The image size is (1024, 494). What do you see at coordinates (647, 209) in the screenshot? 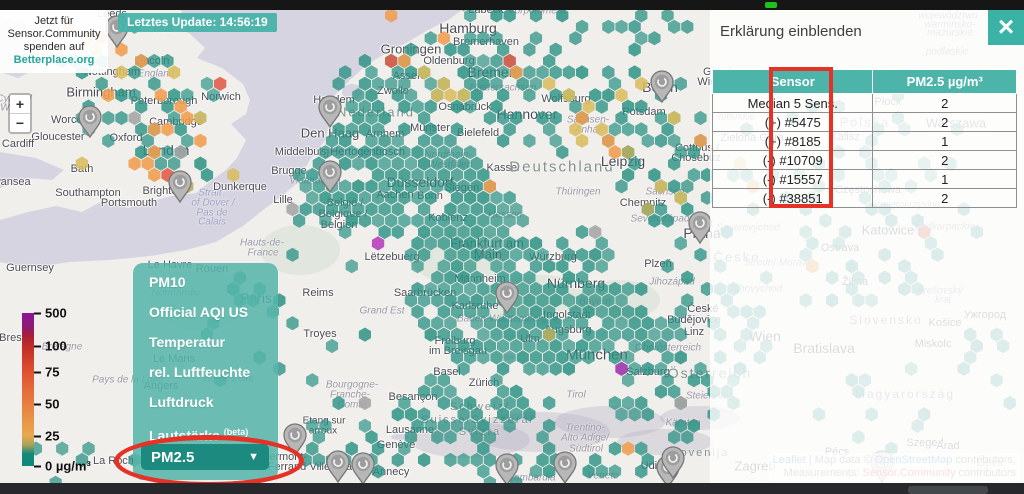
I see `hex-cell-v` at bounding box center [647, 209].